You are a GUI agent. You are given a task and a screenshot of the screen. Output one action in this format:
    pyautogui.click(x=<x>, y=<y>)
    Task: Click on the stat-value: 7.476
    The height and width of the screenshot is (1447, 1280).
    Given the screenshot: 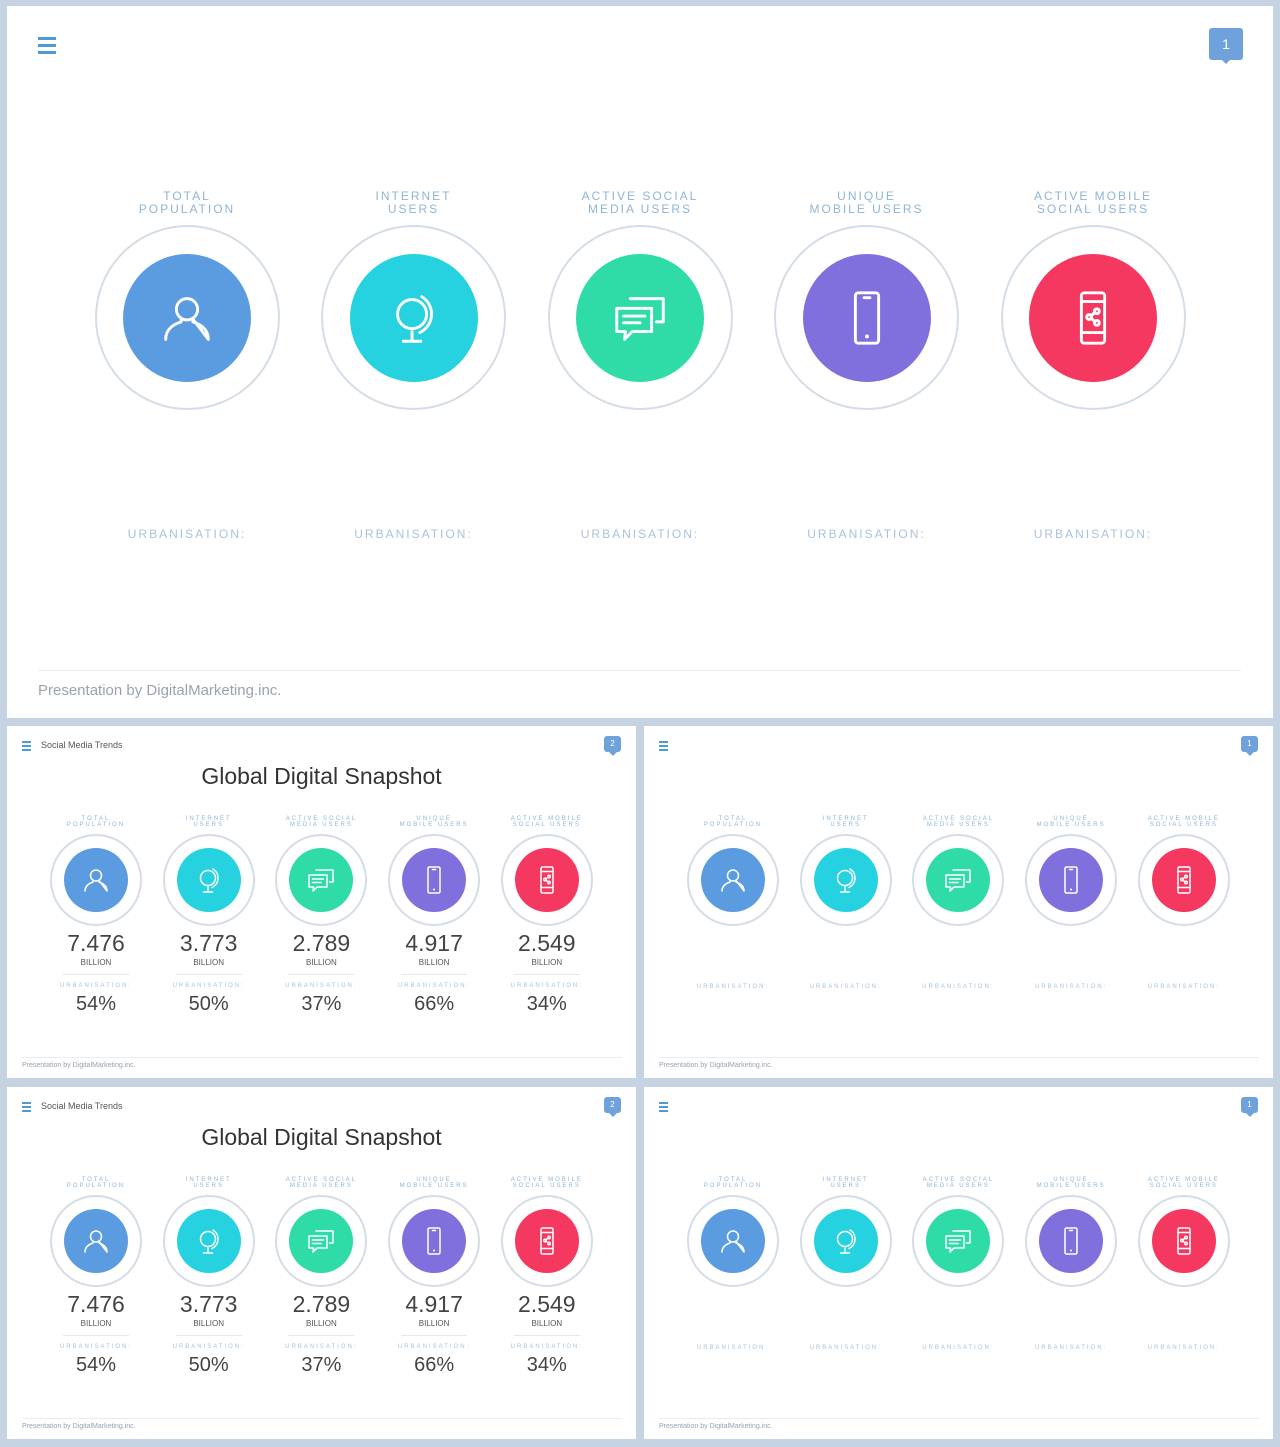 What is the action you would take?
    pyautogui.click(x=96, y=943)
    